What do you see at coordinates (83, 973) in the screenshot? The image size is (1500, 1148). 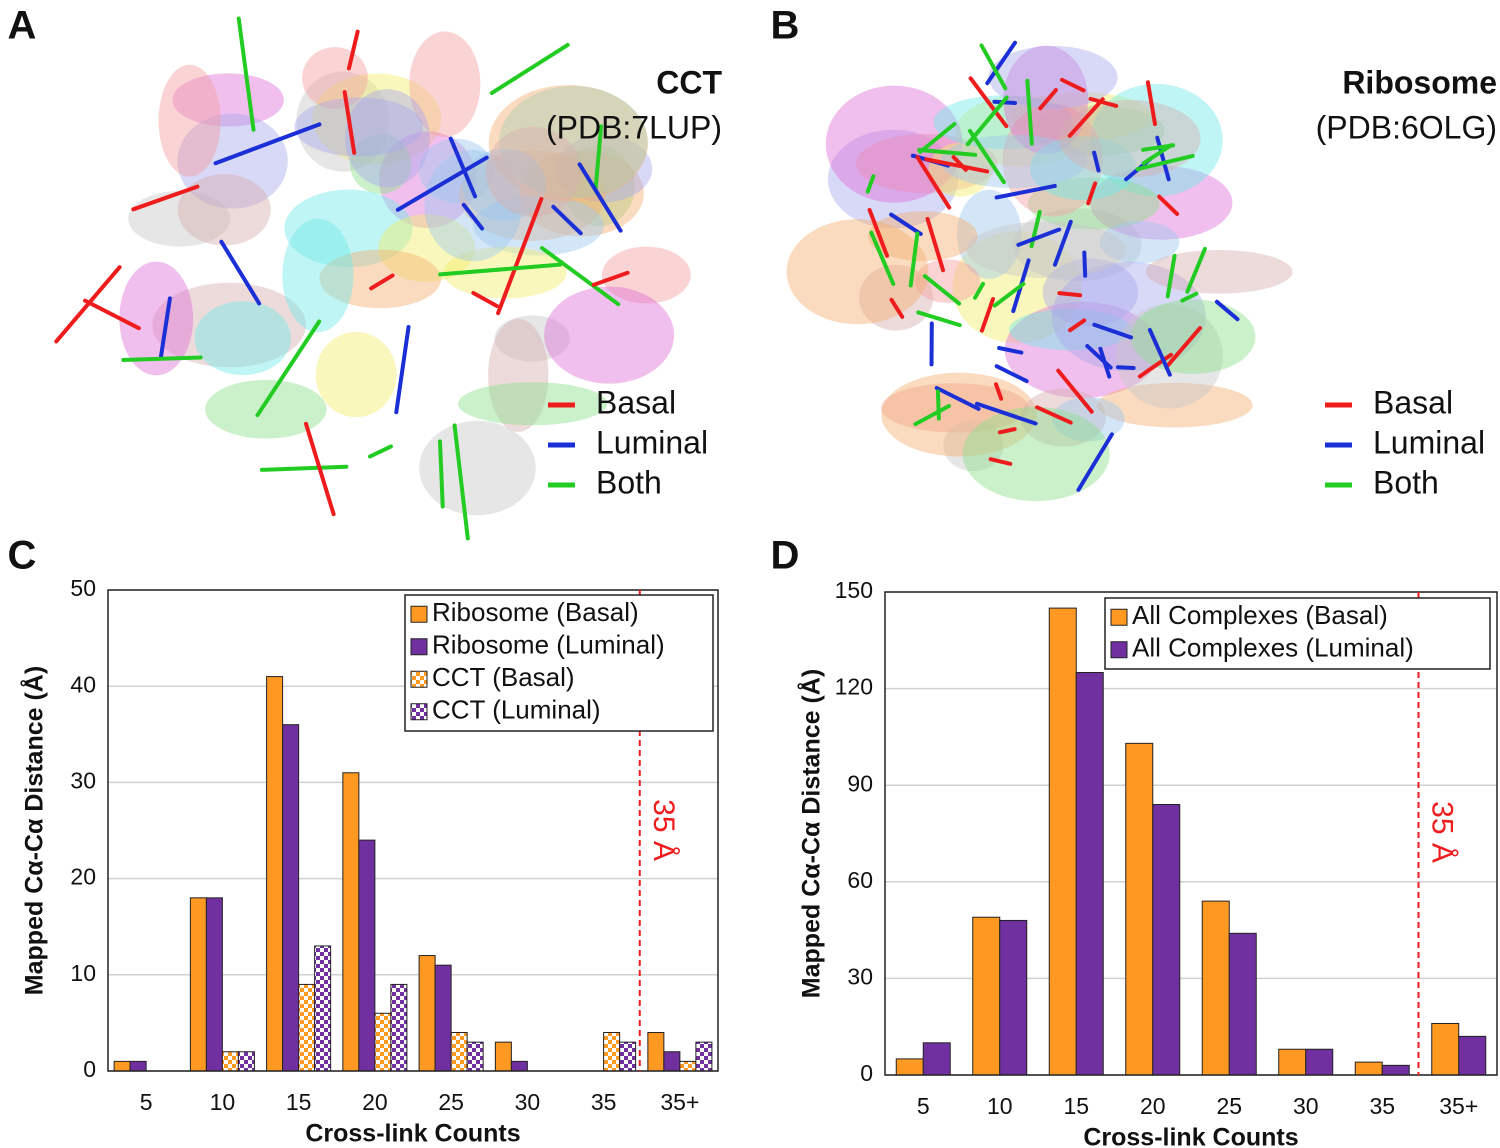 I see `y-tick-label: 10` at bounding box center [83, 973].